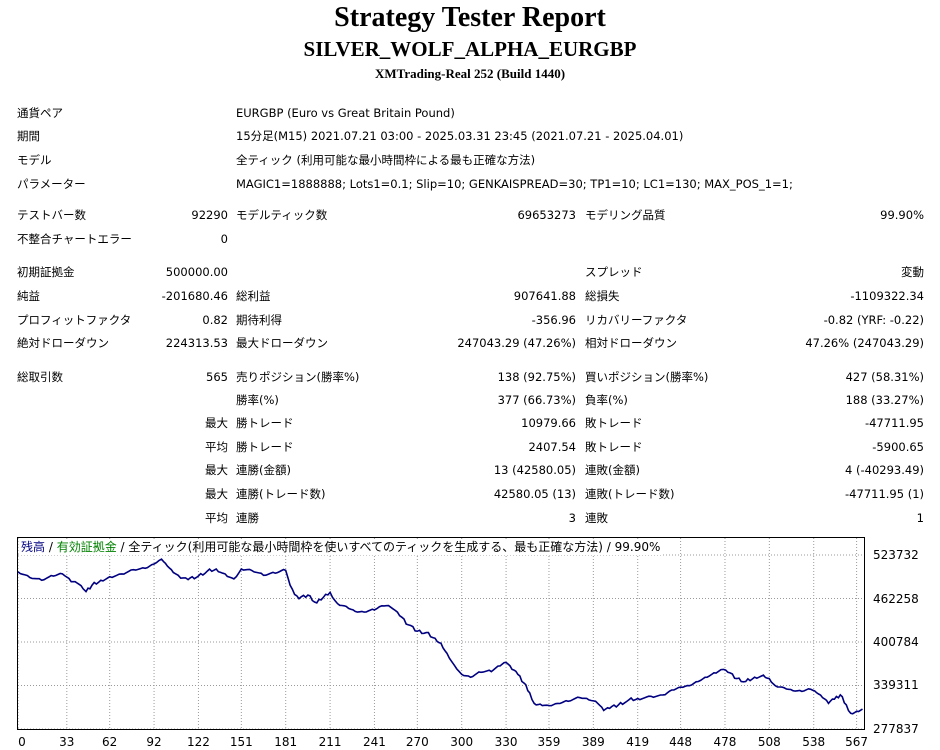  I want to click on largest-loss-value: -47711.95, so click(894, 423).